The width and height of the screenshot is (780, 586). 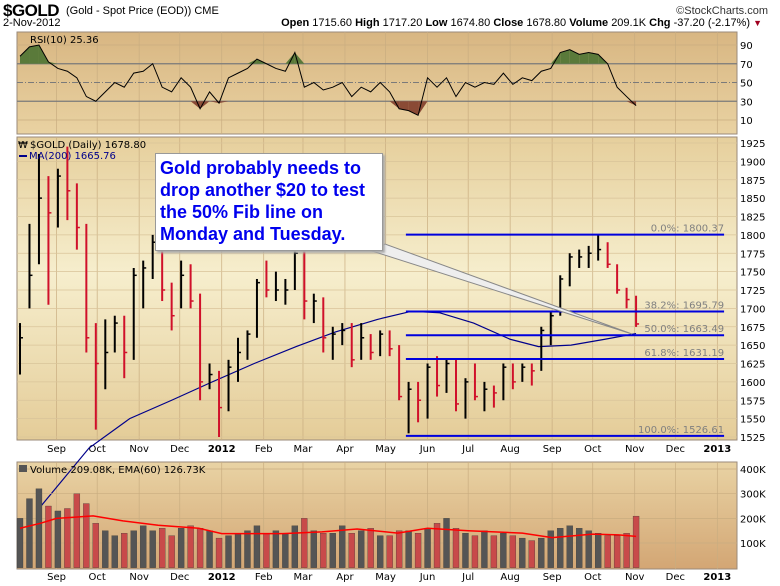 What do you see at coordinates (752, 199) in the screenshot?
I see `price-tick-label: 1850` at bounding box center [752, 199].